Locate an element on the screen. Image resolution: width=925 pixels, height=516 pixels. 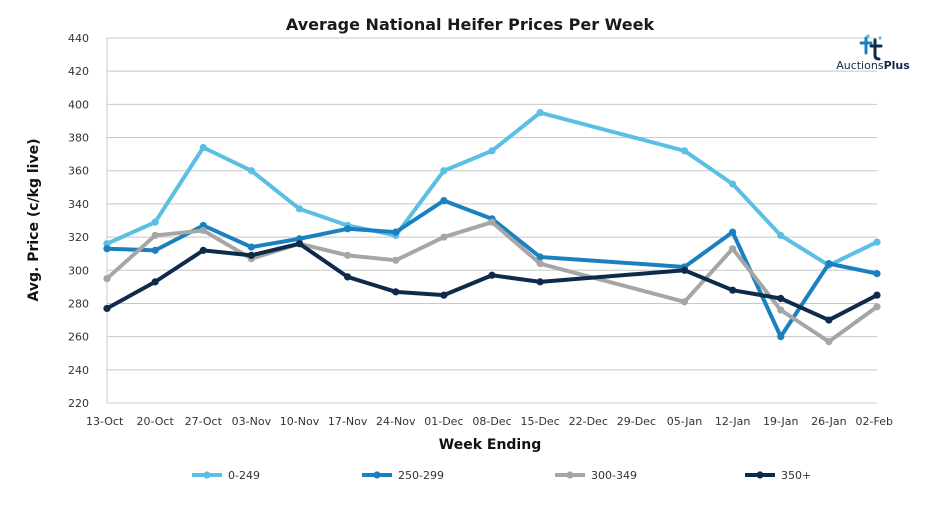
y-tick-labels: 220 240 260 280 300 320 340 360 380 400 420 440 is located at coordinates (78, 221).